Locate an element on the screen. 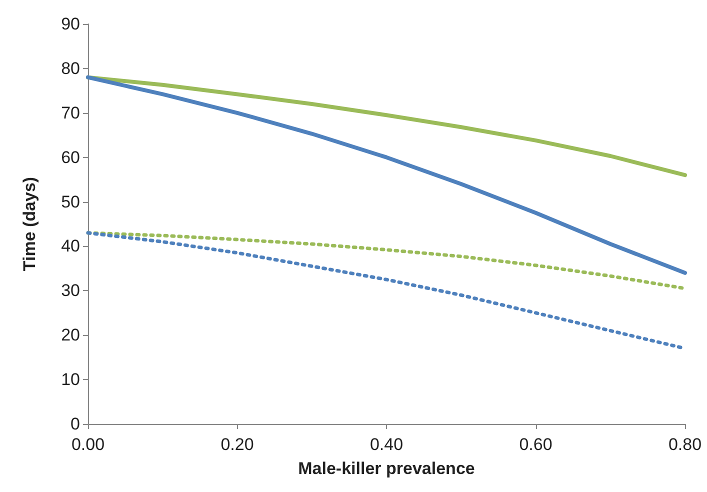  y-tick-label: 50 is located at coordinates (70, 202).